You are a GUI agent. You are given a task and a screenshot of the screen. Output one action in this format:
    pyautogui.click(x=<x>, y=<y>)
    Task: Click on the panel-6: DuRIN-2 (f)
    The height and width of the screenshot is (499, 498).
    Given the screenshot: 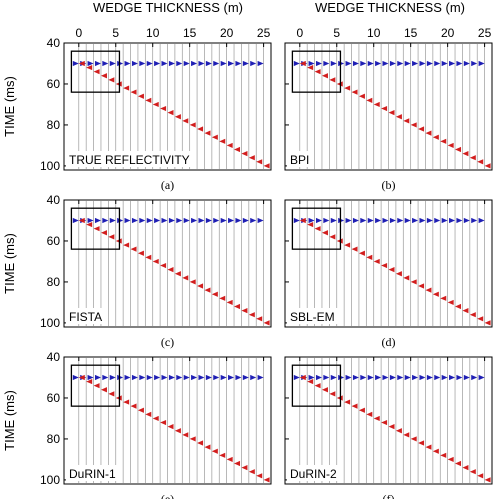 What is the action you would take?
    pyautogui.click(x=388, y=427)
    